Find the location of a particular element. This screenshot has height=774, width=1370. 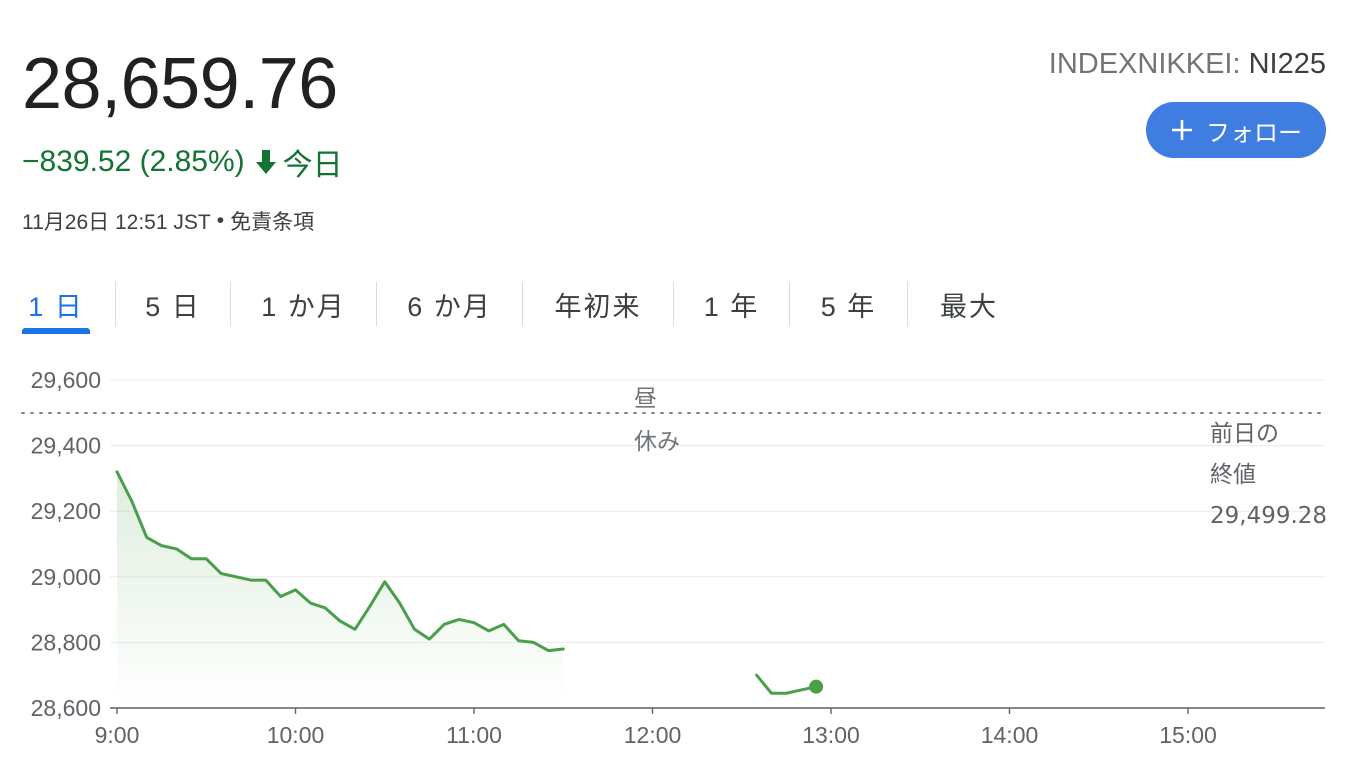

current-price: 28,659.76 is located at coordinates (180, 84).